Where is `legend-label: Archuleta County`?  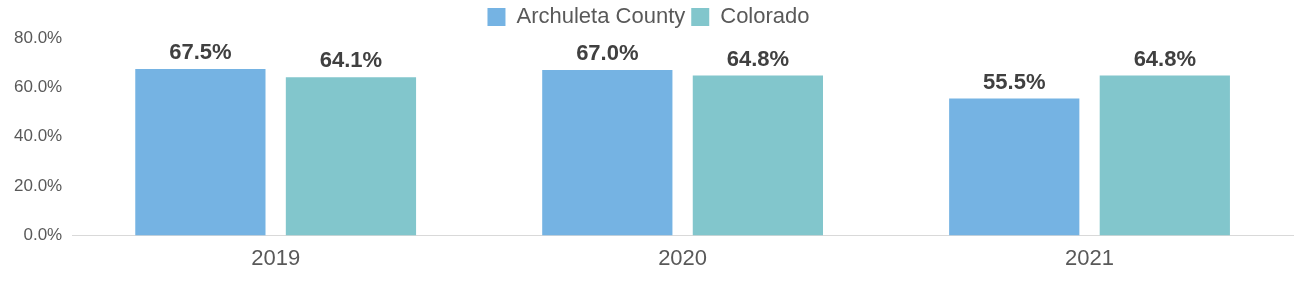
legend-label: Archuleta County is located at coordinates (601, 16).